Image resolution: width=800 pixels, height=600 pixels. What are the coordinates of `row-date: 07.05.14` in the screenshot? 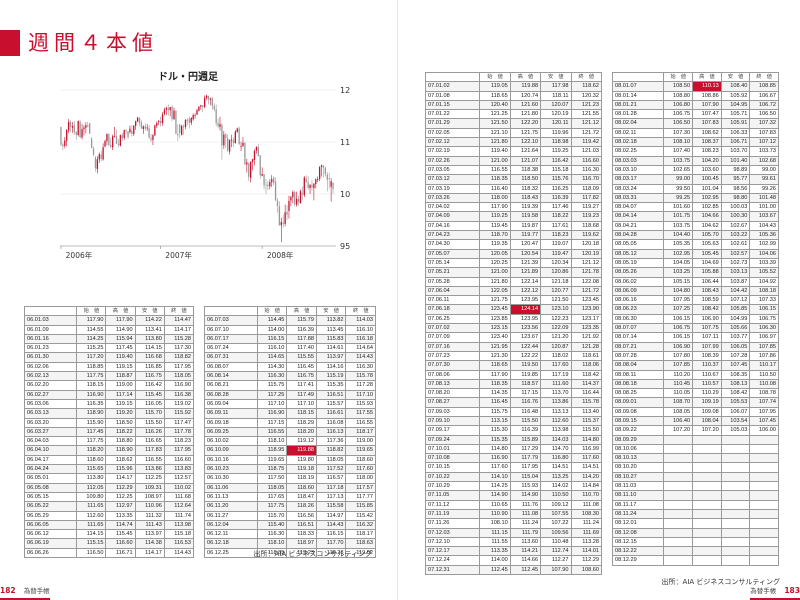 It's located at (452, 263).